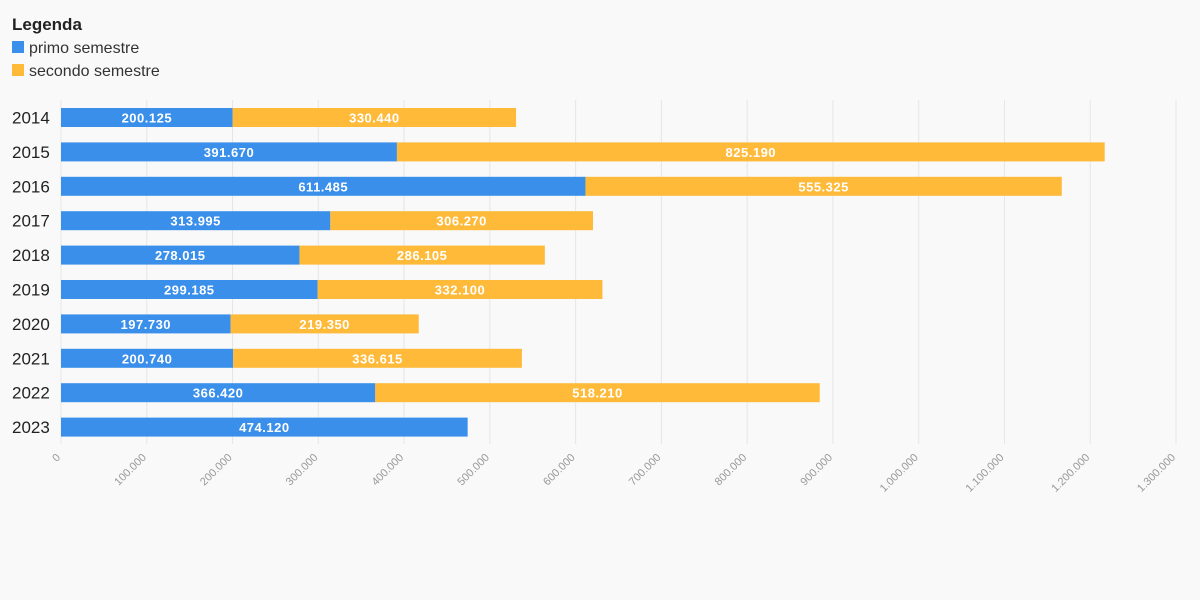 The image size is (1200, 600). What do you see at coordinates (31, 221) in the screenshot?
I see `category-label: 2017` at bounding box center [31, 221].